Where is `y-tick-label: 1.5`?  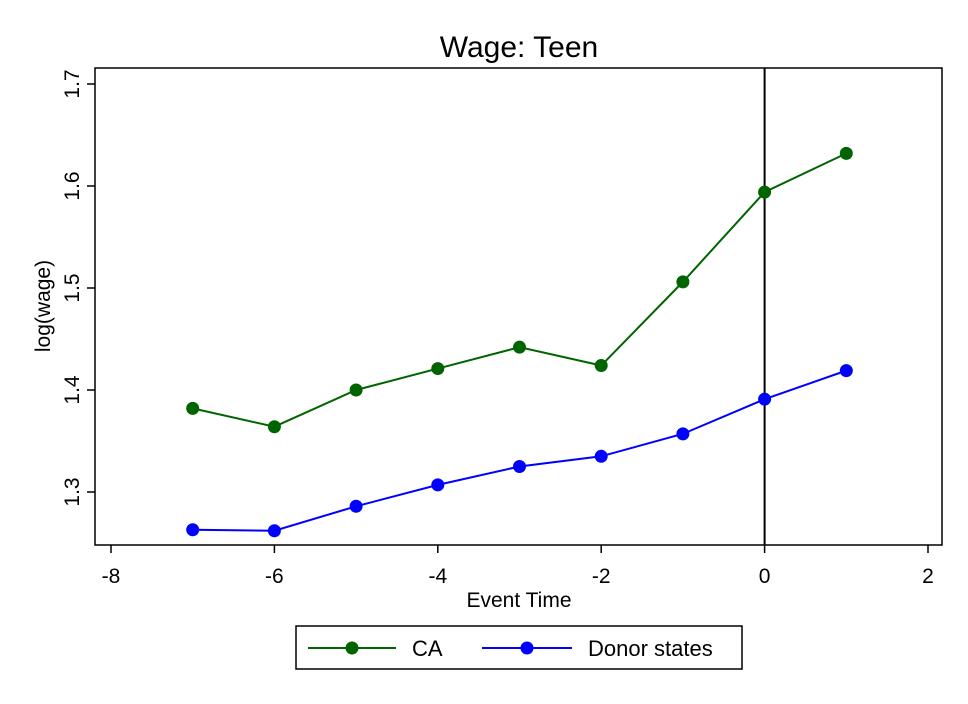 y-tick-label: 1.5 is located at coordinates (72, 287).